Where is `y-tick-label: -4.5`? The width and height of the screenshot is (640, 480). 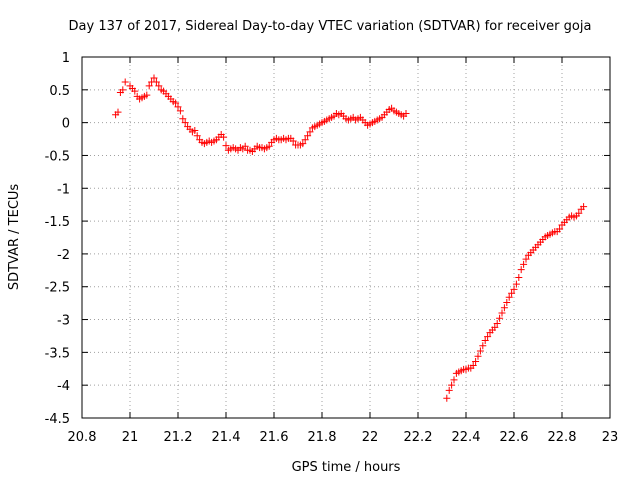 y-tick-label: -4.5 is located at coordinates (57, 419).